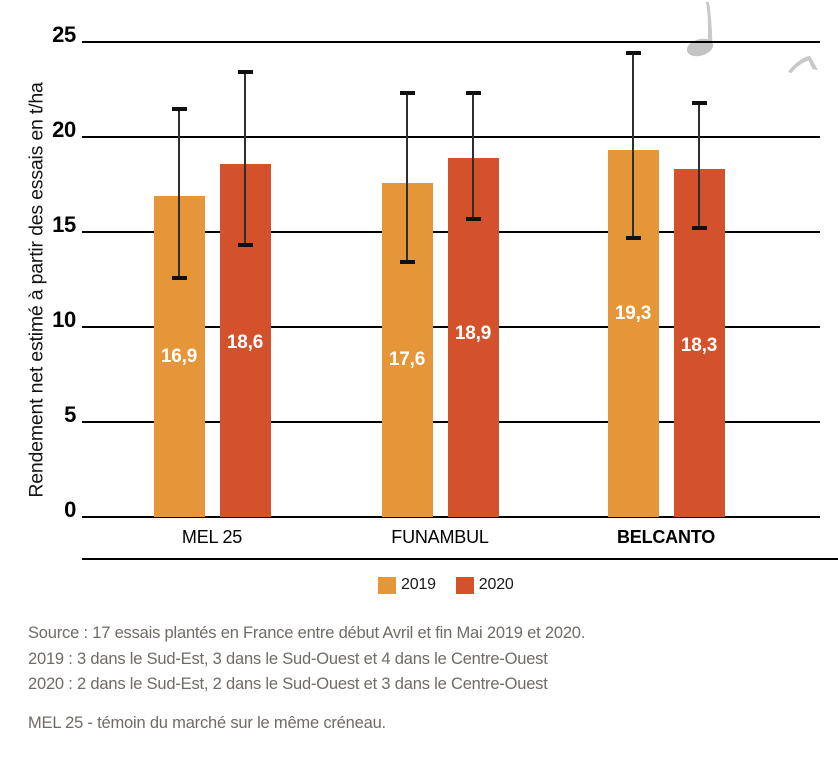 The width and height of the screenshot is (838, 784). I want to click on bar-value-label-2019-funambul: 17,6, so click(407, 359).